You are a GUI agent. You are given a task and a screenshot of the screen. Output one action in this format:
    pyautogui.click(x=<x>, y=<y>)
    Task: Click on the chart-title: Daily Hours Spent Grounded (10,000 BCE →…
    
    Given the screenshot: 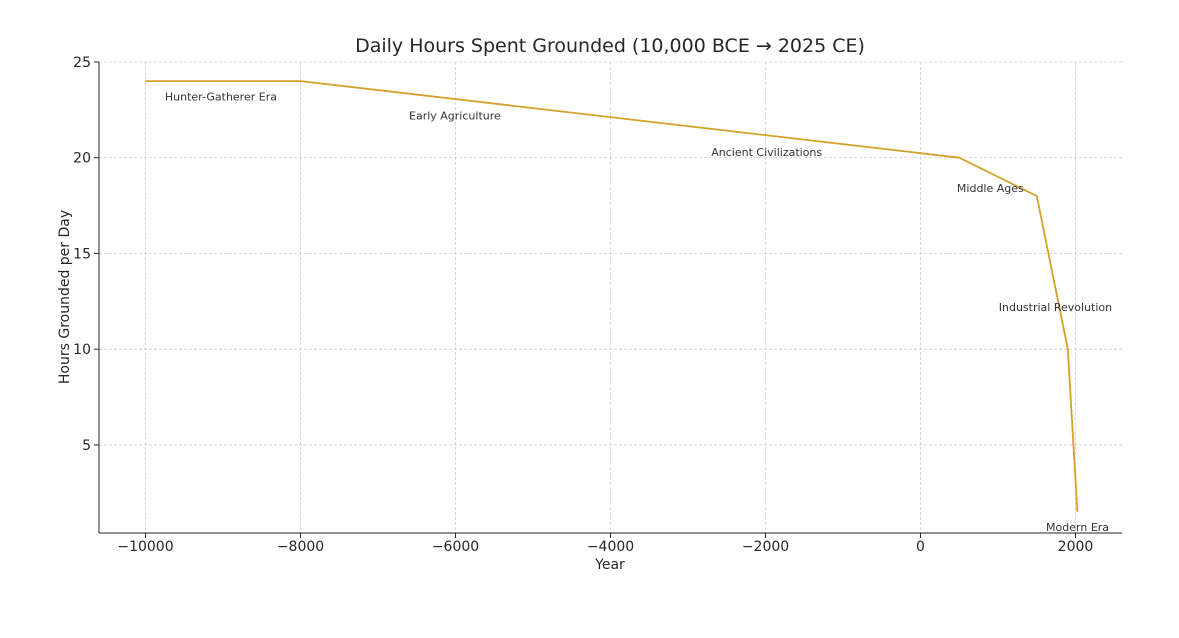 What is the action you would take?
    pyautogui.click(x=610, y=46)
    